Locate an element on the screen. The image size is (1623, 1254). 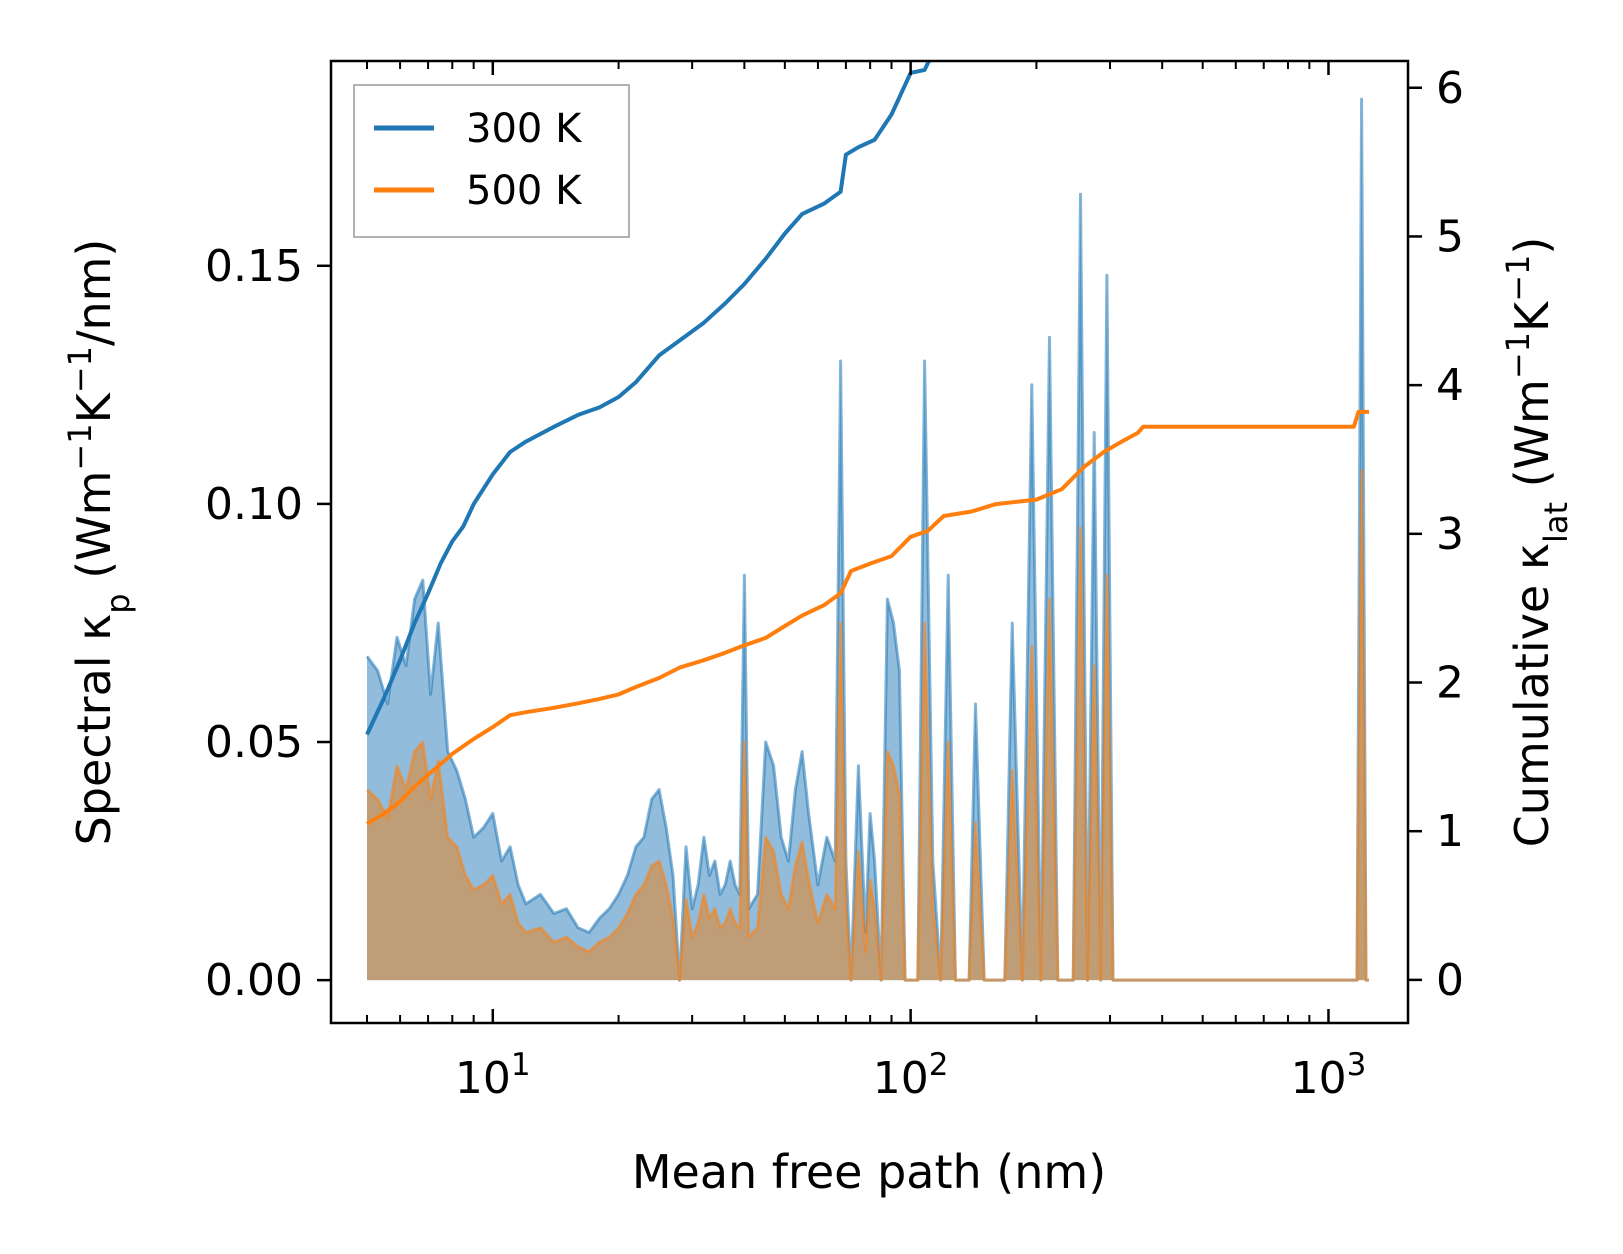
y-left-tick-label: 0.05 is located at coordinates (254, 742).